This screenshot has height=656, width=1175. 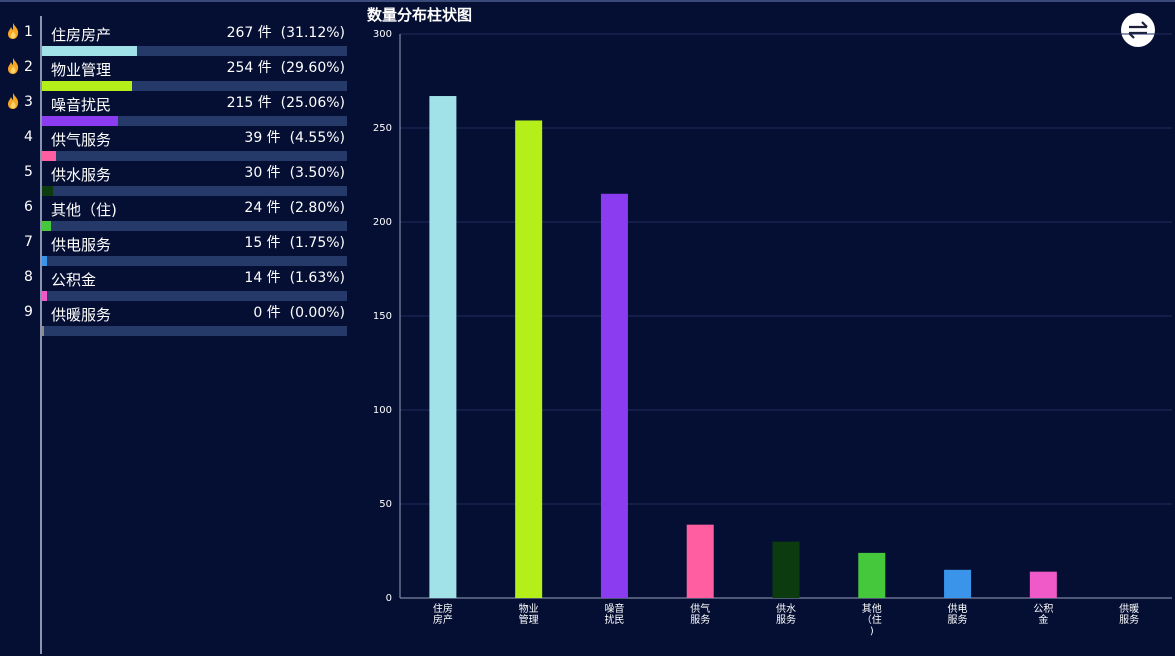 What do you see at coordinates (28, 137) in the screenshot?
I see `rank-number: 4` at bounding box center [28, 137].